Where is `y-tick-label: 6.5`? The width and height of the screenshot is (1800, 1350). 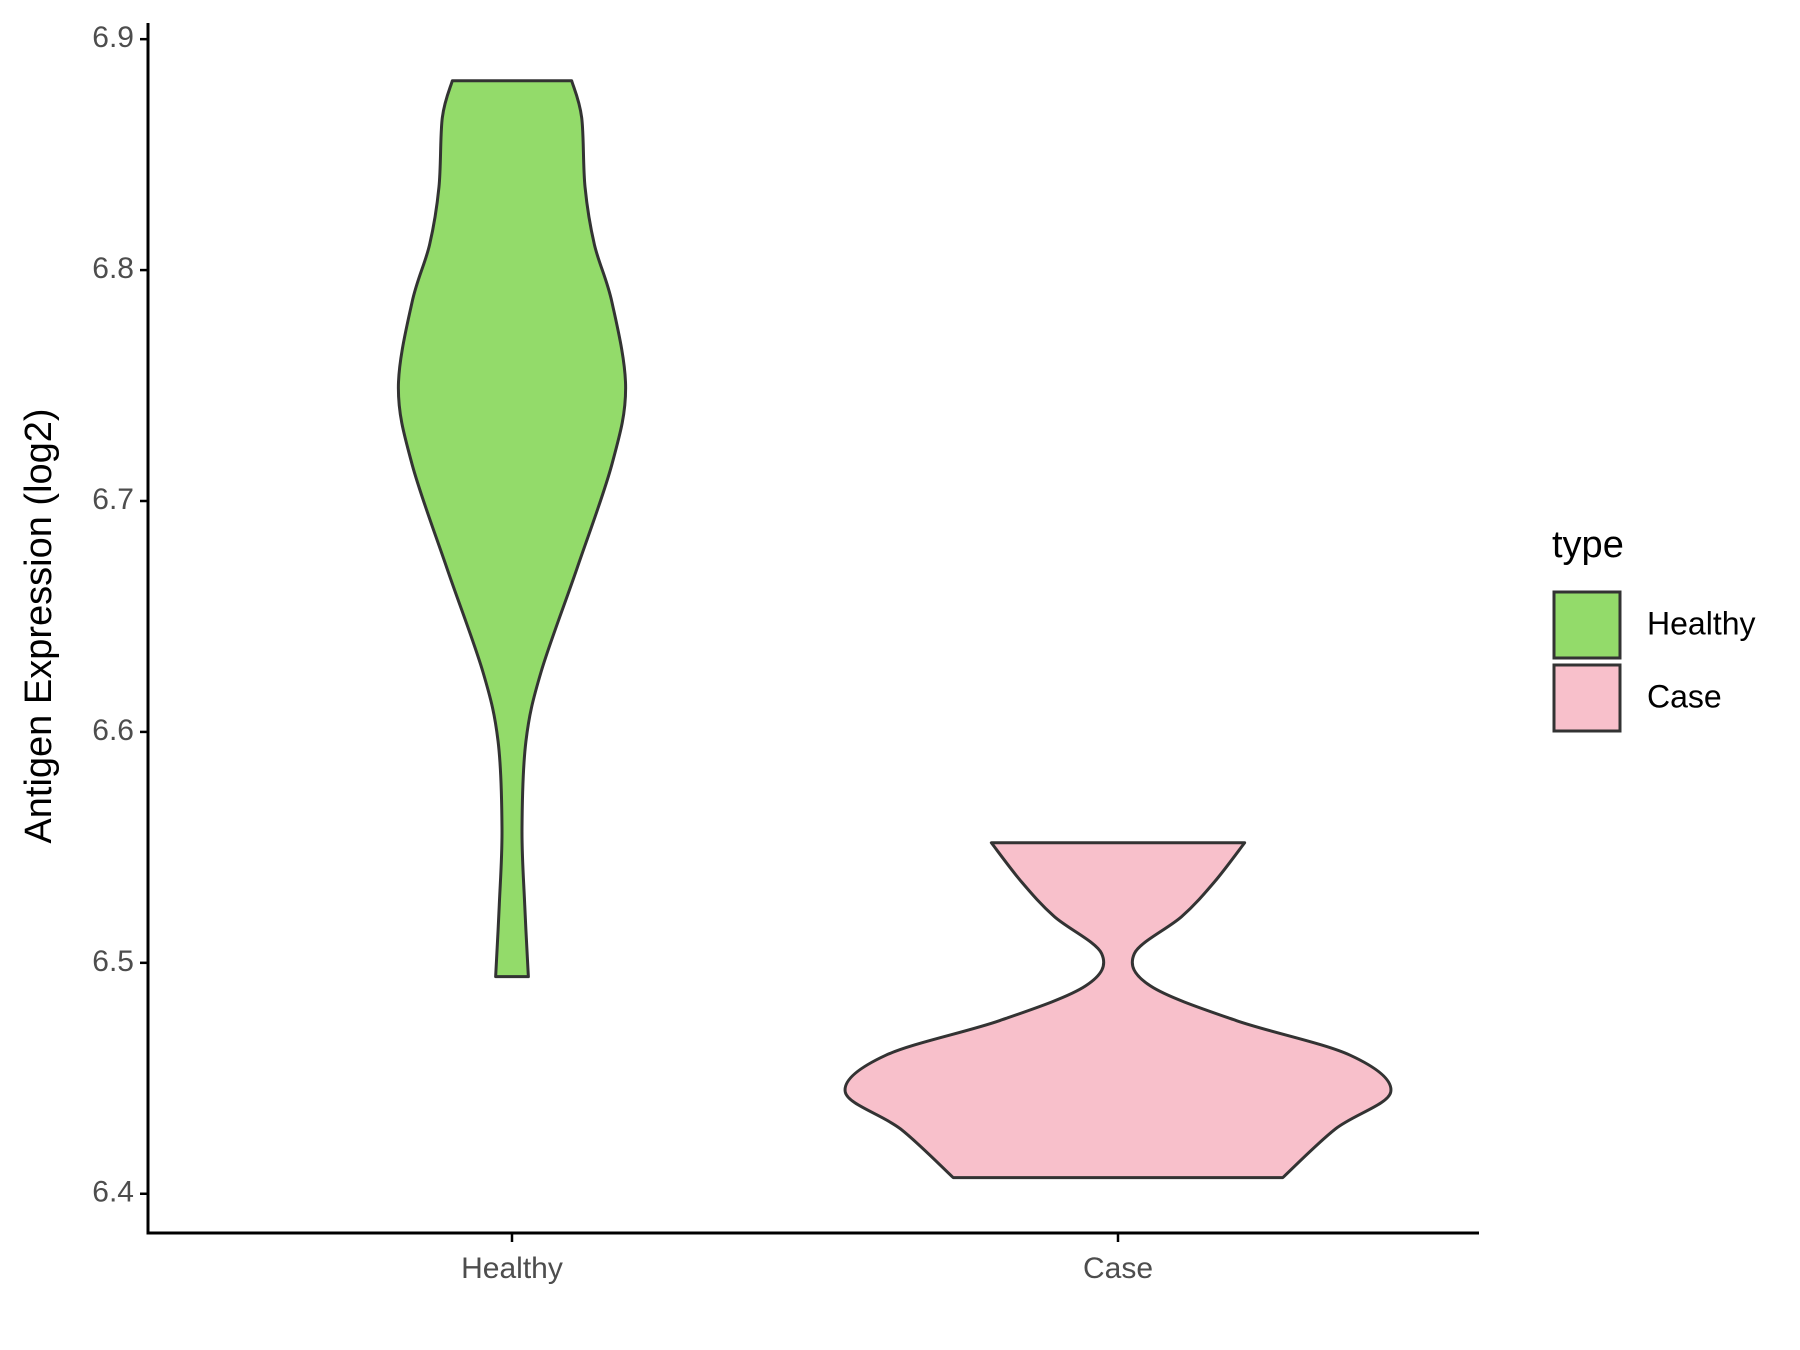
y-tick-label: 6.5 is located at coordinates (113, 961).